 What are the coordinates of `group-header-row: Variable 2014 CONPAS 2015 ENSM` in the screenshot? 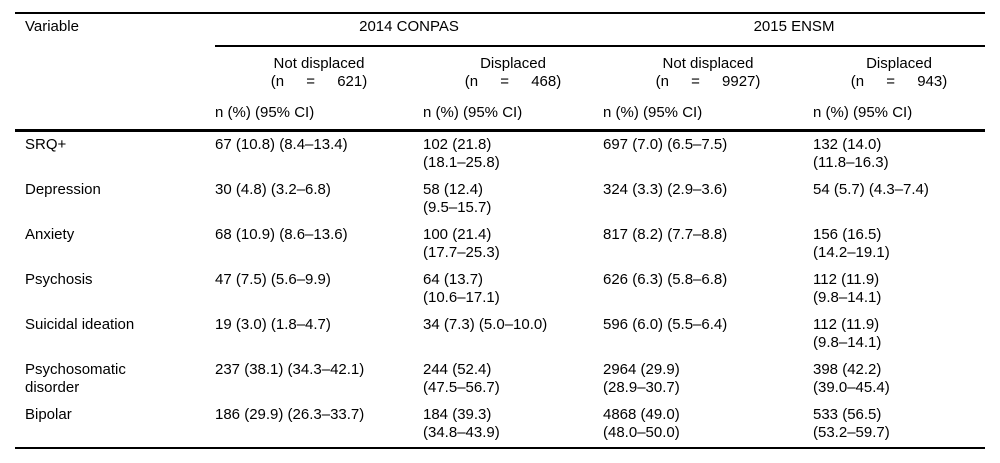 It's located at (500, 30).